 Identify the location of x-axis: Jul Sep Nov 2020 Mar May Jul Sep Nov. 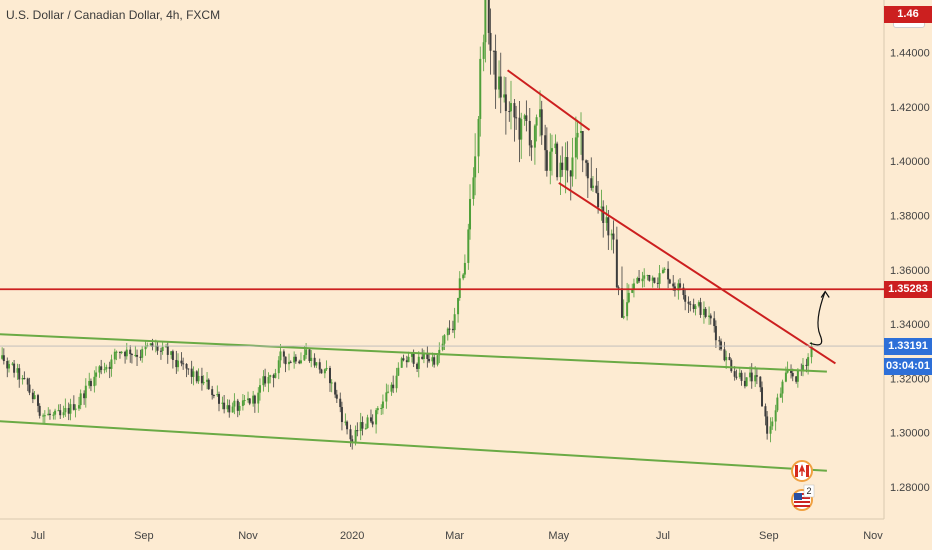
(457, 536).